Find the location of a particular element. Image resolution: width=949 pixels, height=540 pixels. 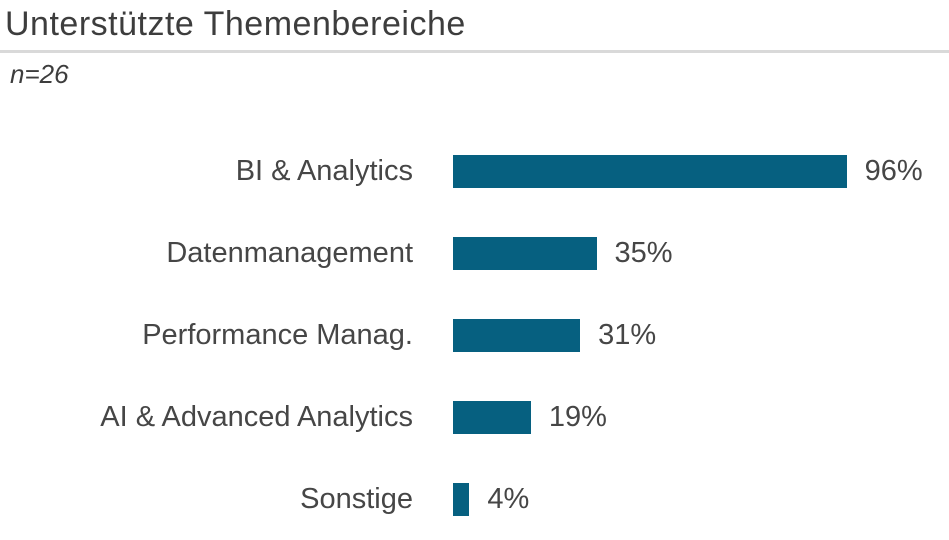

category-label: Sonstige is located at coordinates (356, 498).